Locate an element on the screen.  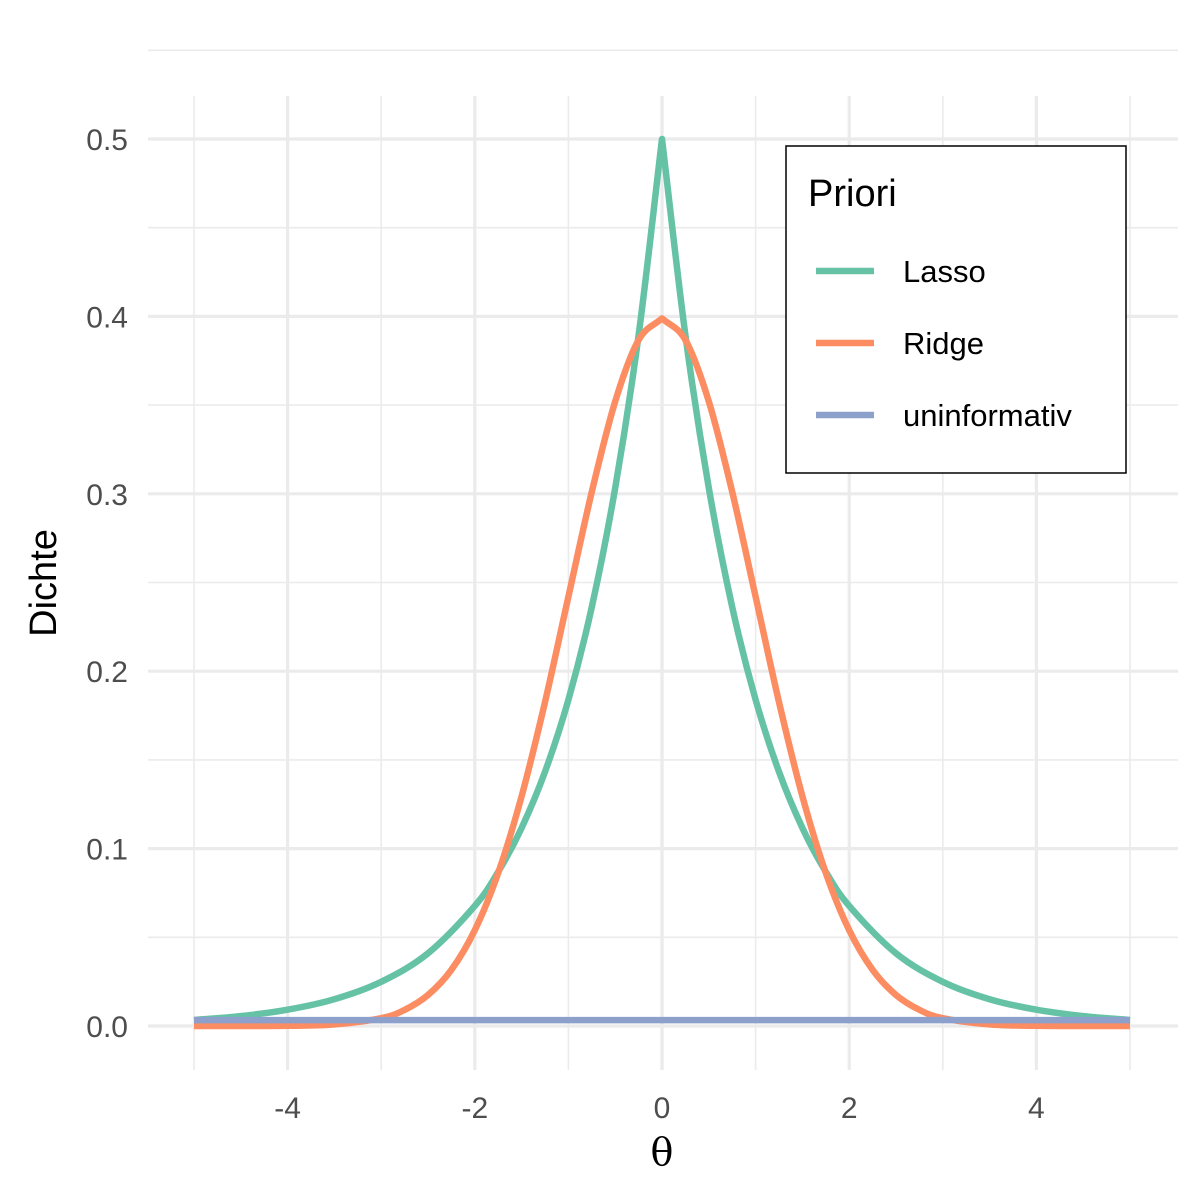
x-tick-labels: -4 -2 0 2 4 is located at coordinates (659, 1108).